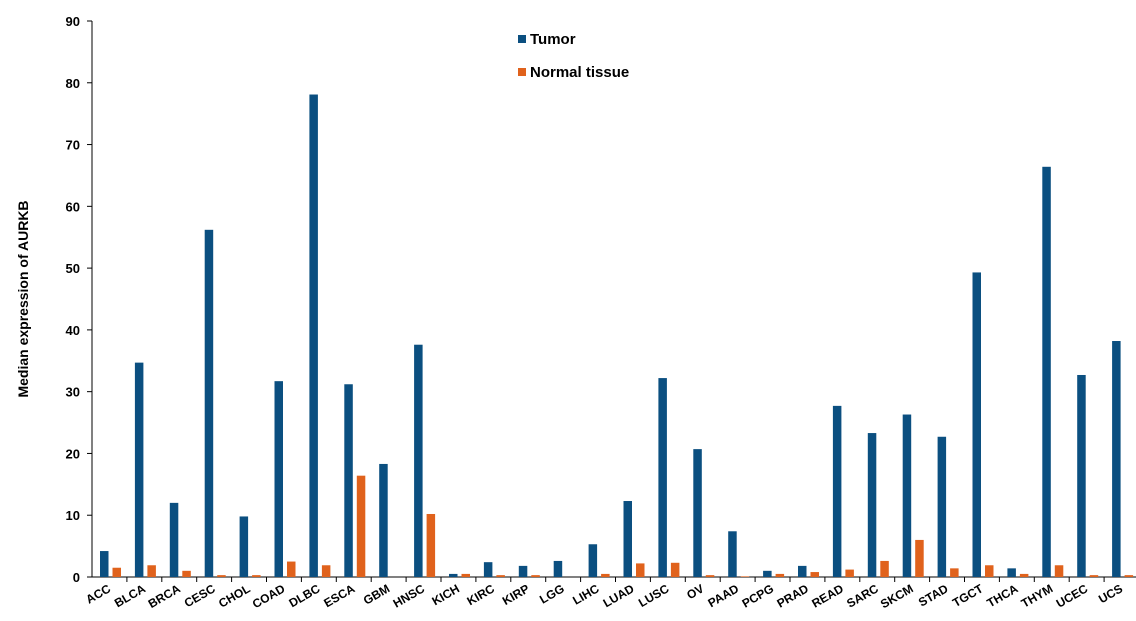 This screenshot has width=1136, height=621. I want to click on x-tick-label: TGCT, so click(968, 595).